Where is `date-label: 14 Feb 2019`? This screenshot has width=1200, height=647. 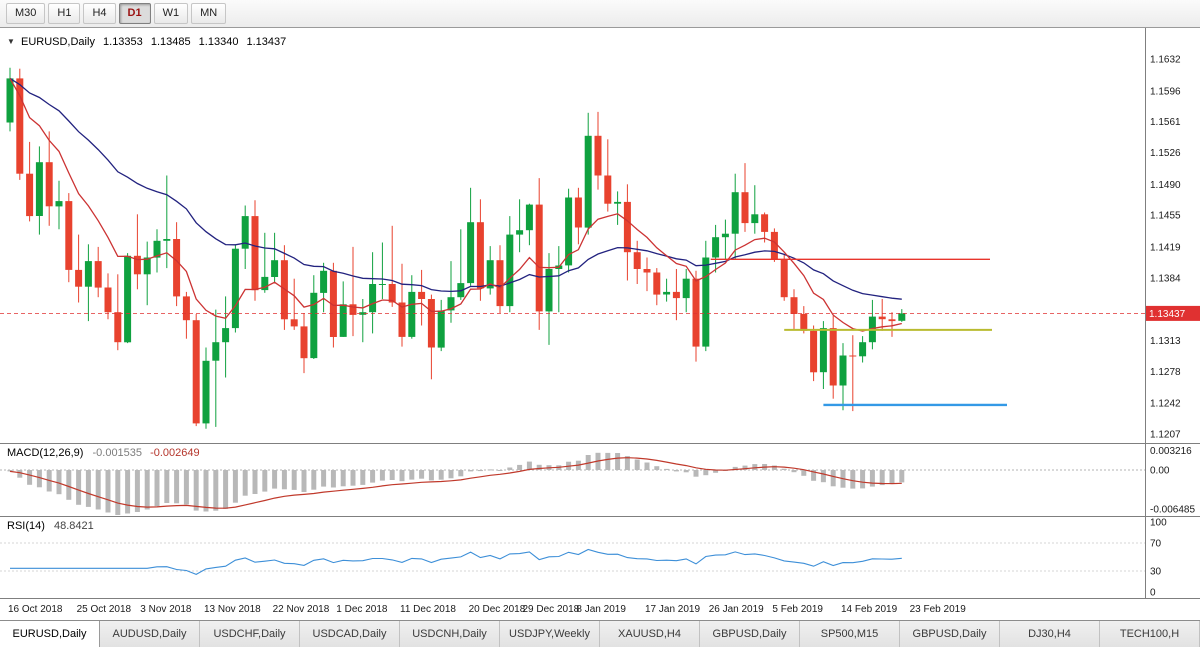 date-label: 14 Feb 2019 is located at coordinates (869, 609).